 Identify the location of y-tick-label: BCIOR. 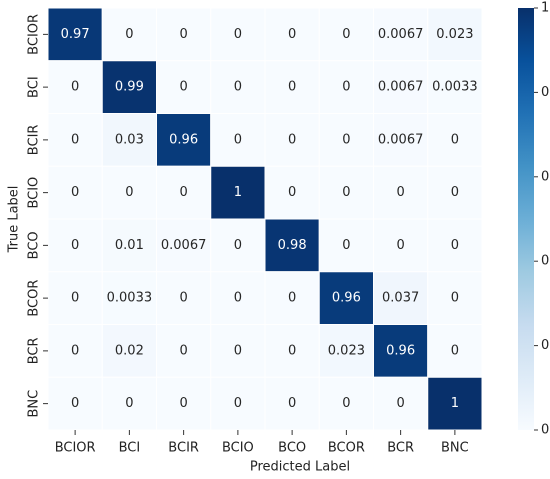
(34, 34).